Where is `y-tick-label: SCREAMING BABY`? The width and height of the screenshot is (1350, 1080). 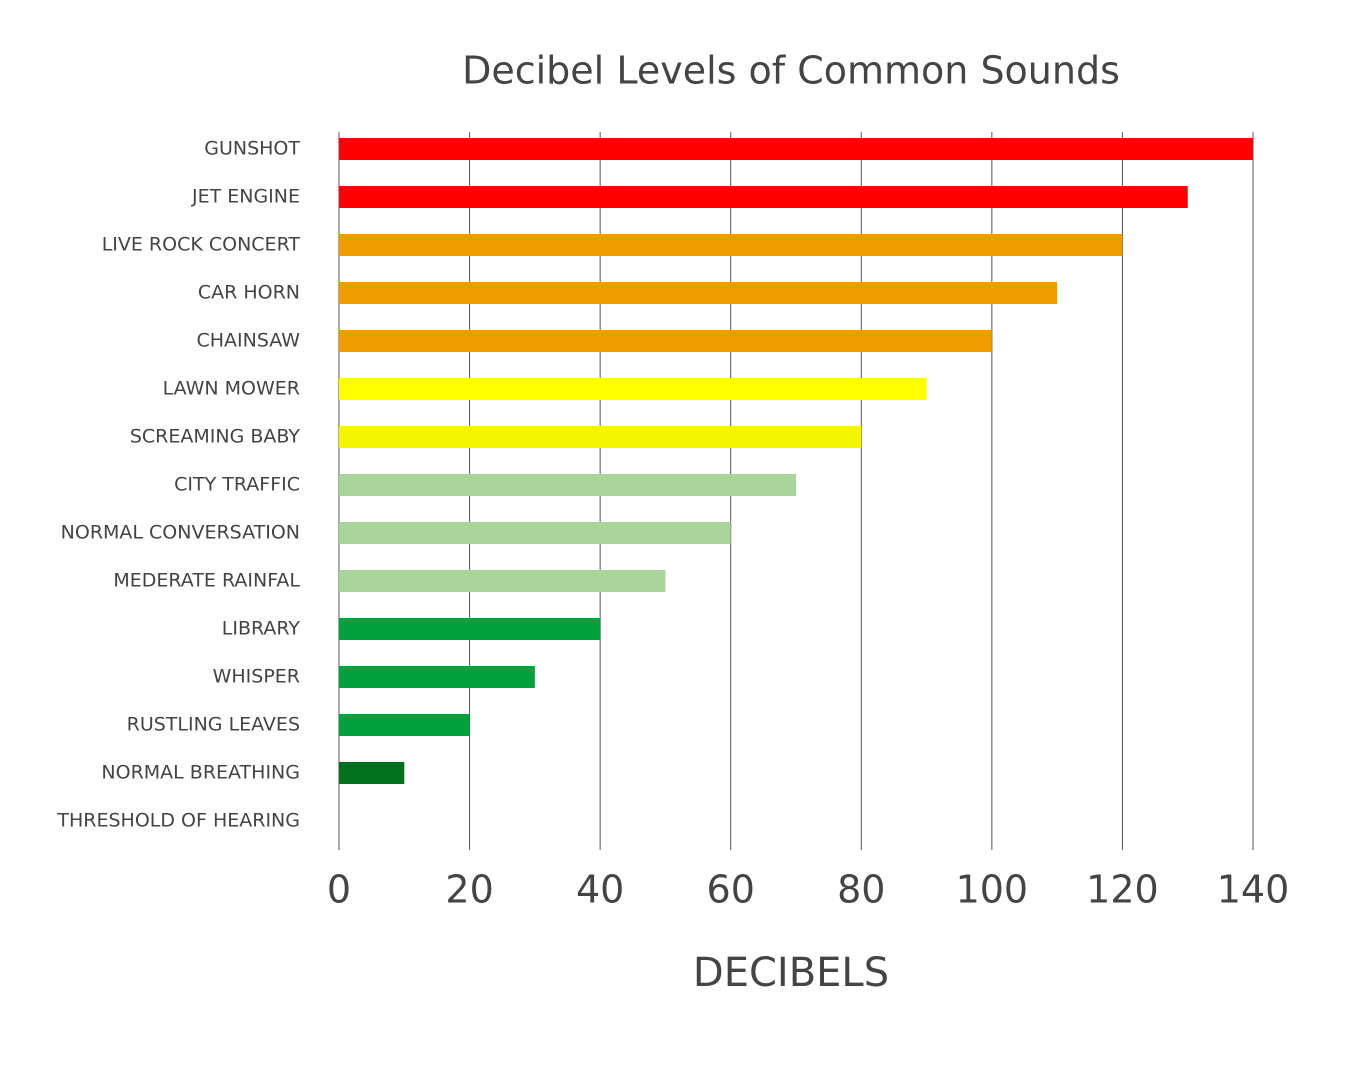
y-tick-label: SCREAMING BABY is located at coordinates (215, 437).